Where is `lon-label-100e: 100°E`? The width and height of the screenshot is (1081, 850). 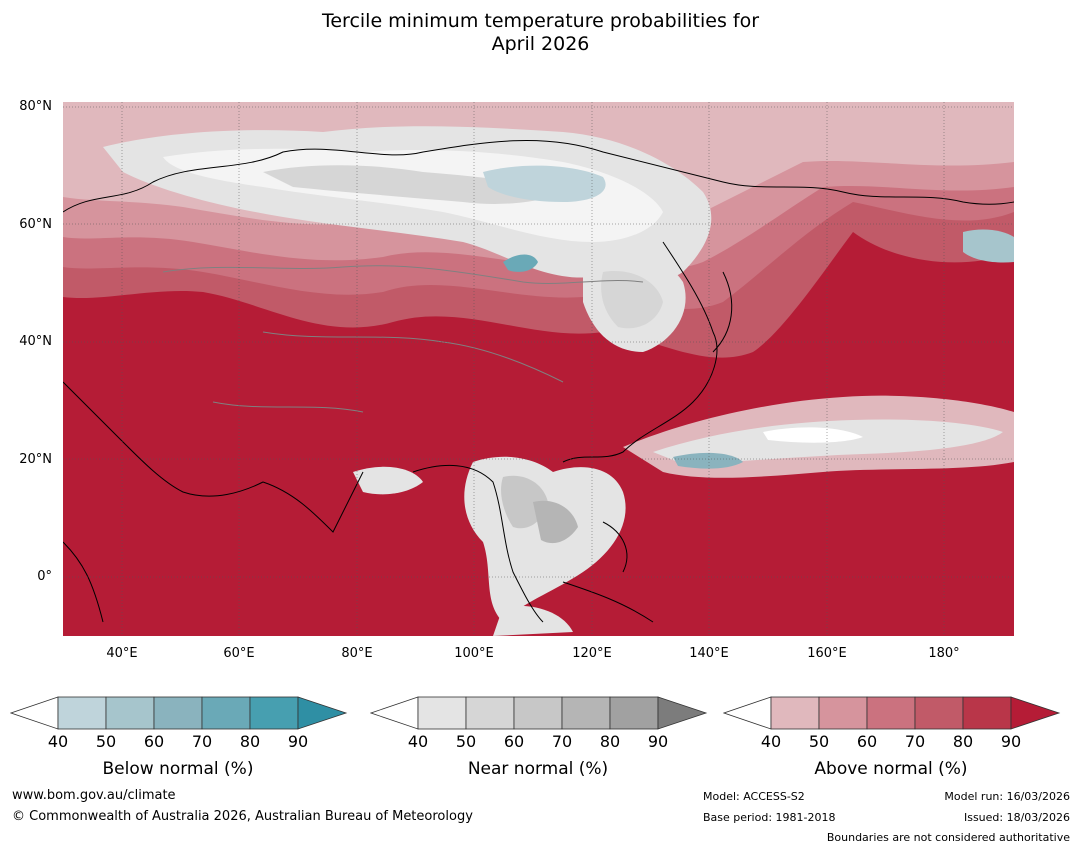 lon-label-100e: 100°E is located at coordinates (474, 653).